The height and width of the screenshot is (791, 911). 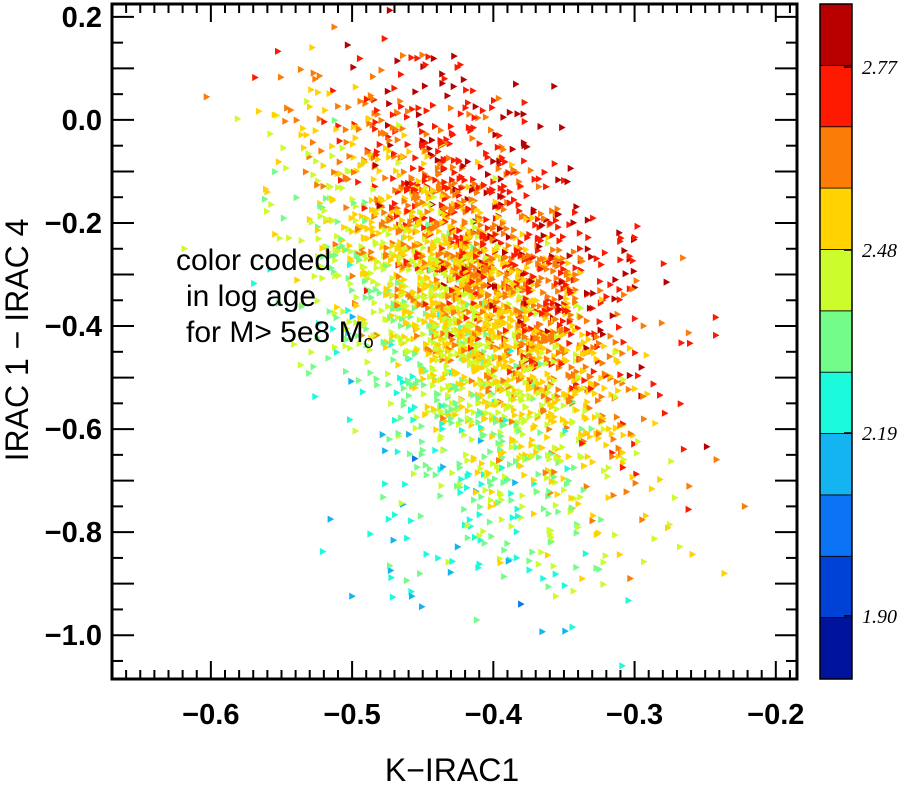 What do you see at coordinates (836, 34) in the screenshot?
I see `colorbar-swatch` at bounding box center [836, 34].